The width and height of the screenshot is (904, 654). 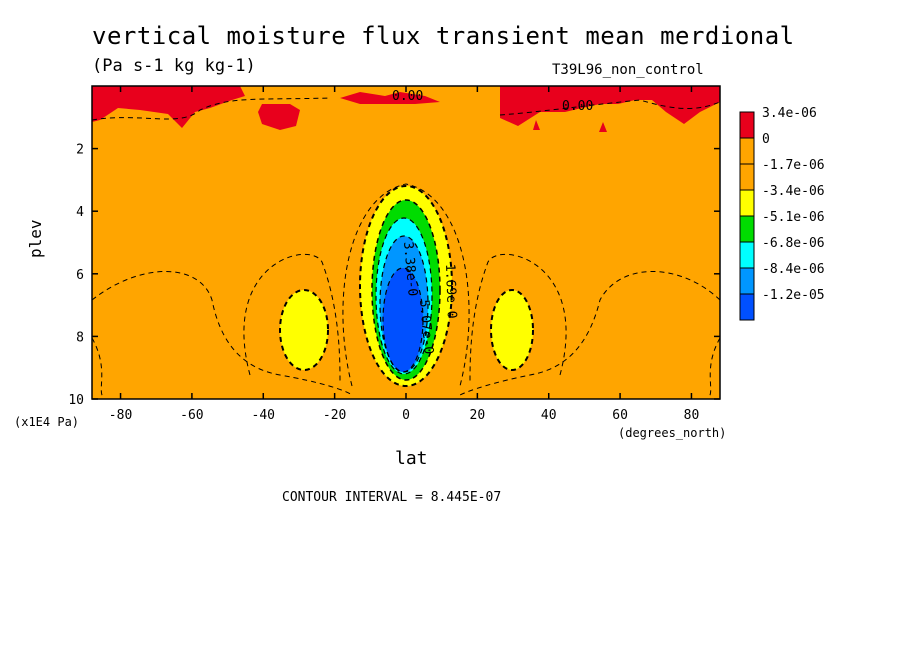 I want to click on y-axis-unit: (x1E4 Pa), so click(x=47, y=422).